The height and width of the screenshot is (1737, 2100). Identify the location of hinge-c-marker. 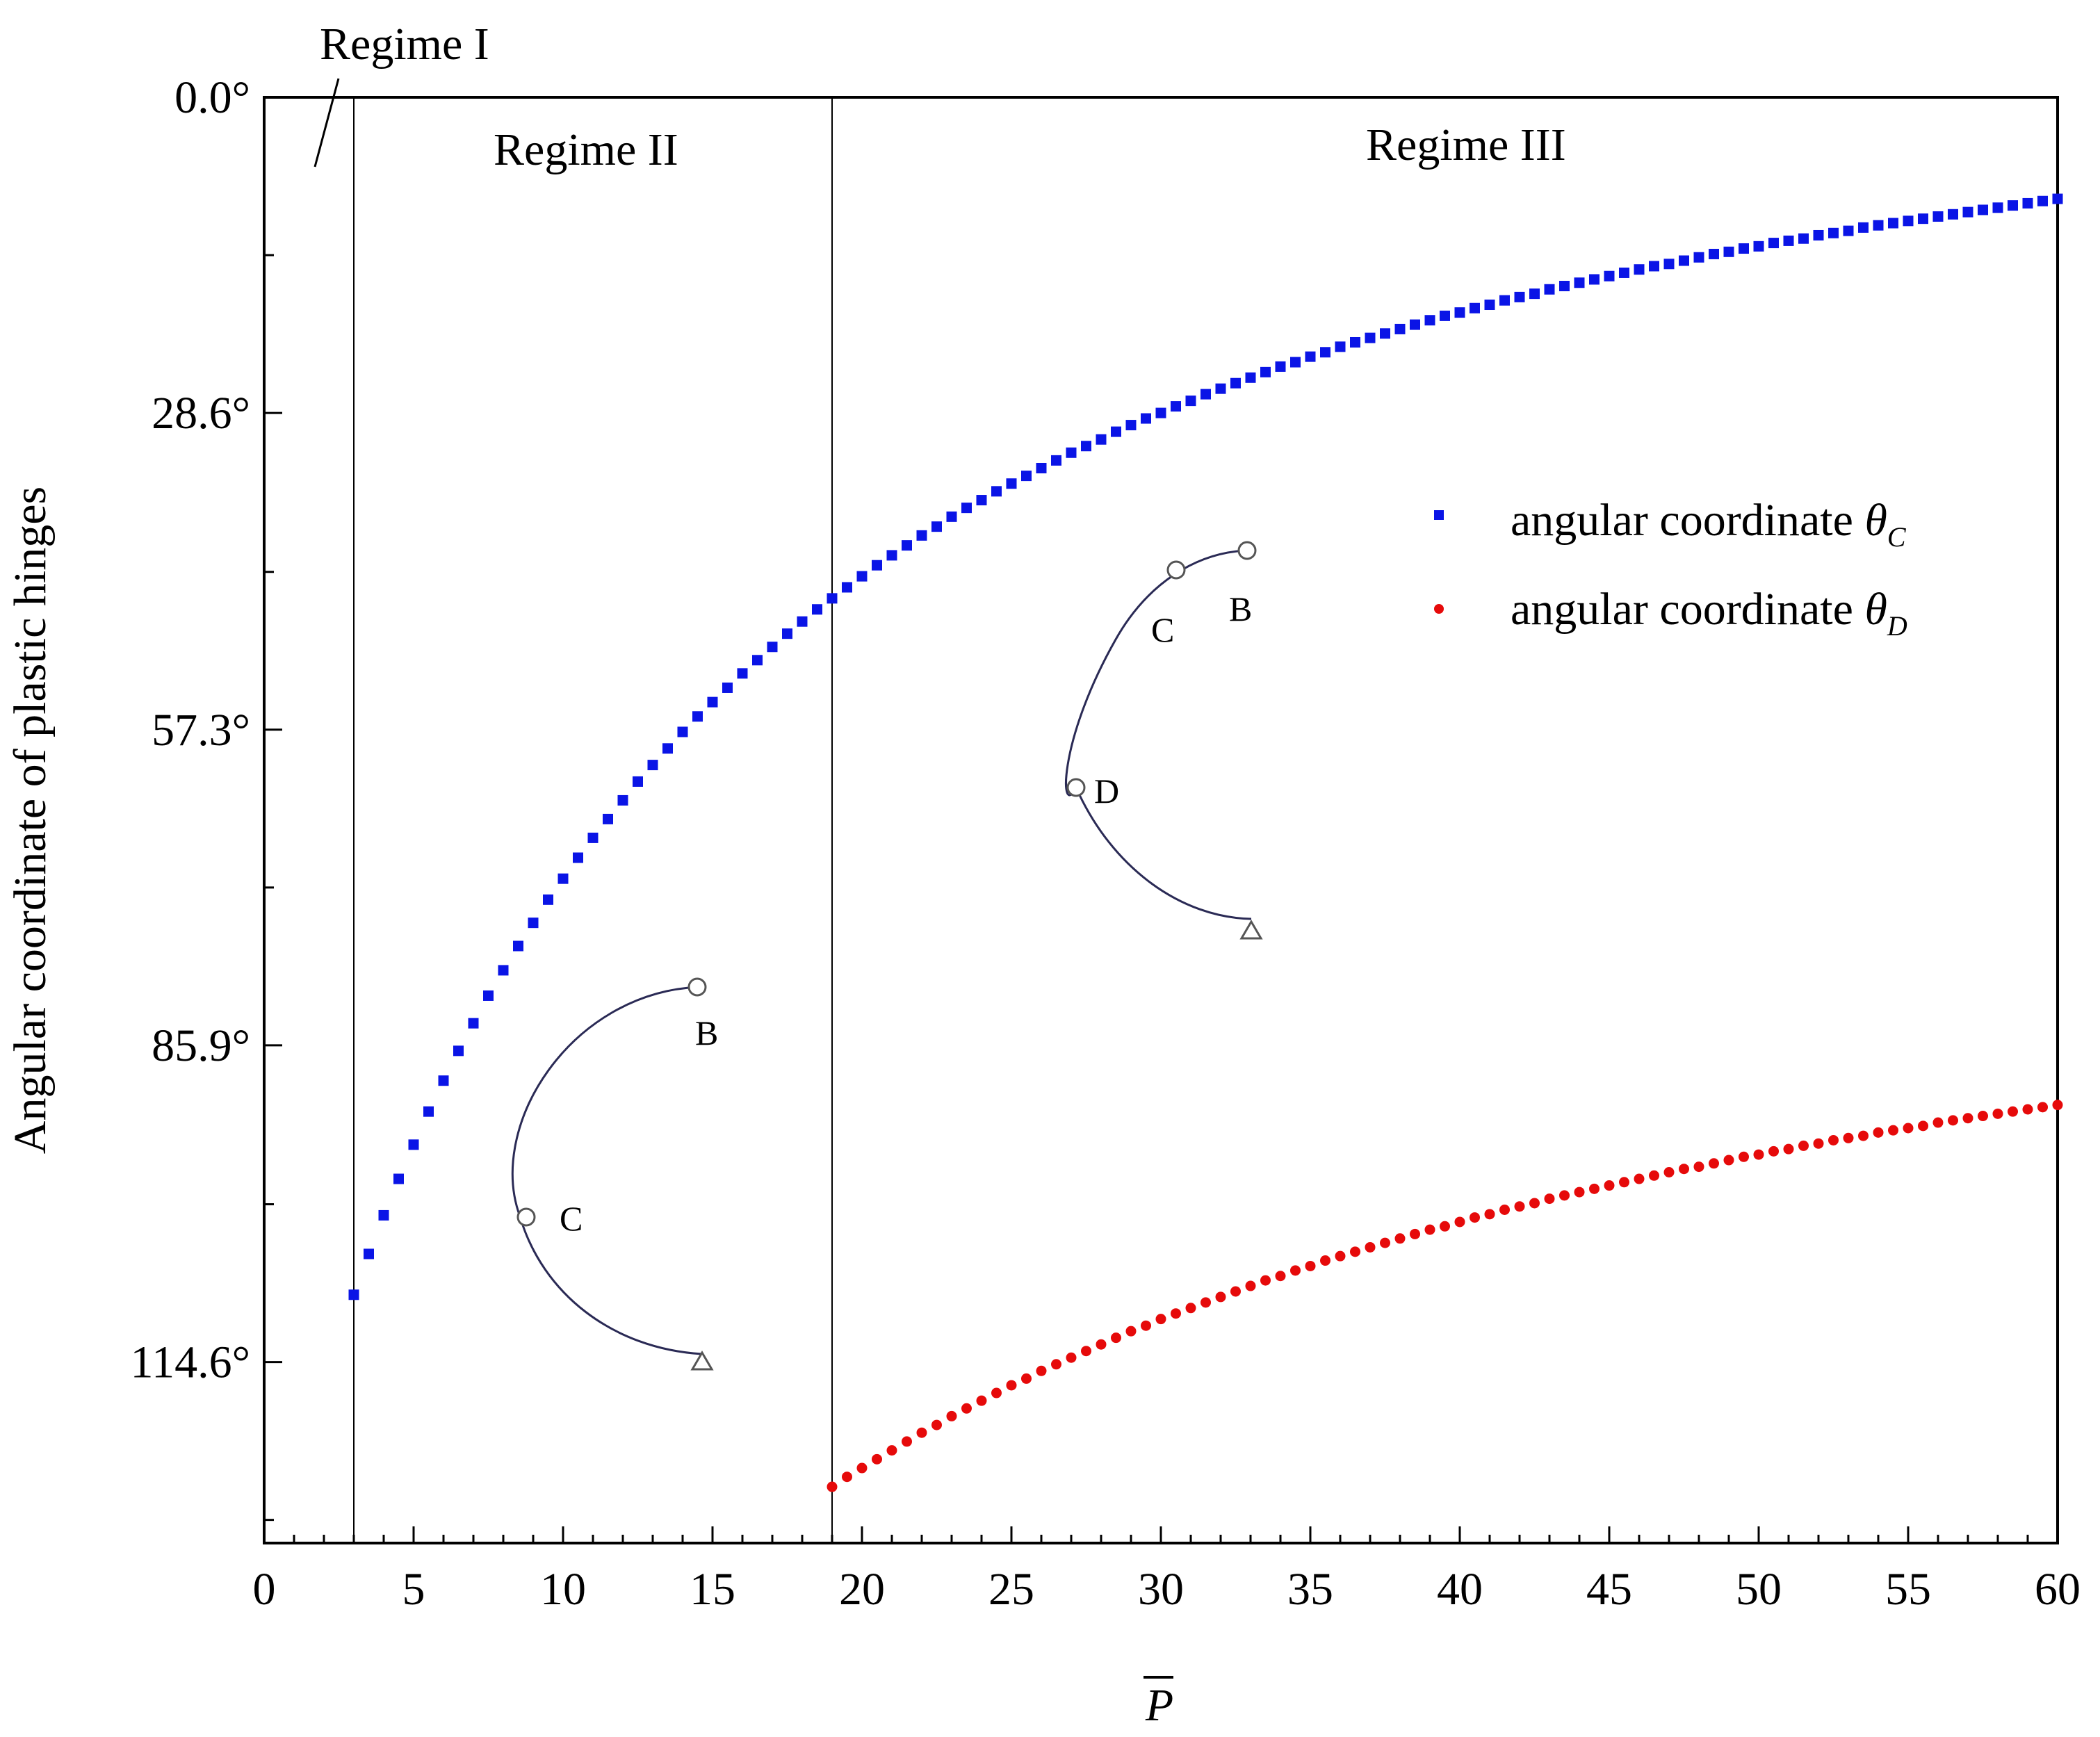
(526, 1217).